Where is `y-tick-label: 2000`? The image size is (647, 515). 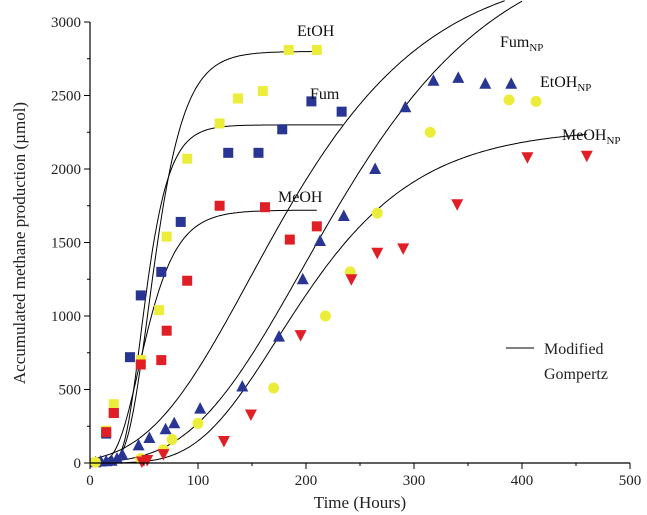
y-tick-label: 2000 is located at coordinates (66, 170).